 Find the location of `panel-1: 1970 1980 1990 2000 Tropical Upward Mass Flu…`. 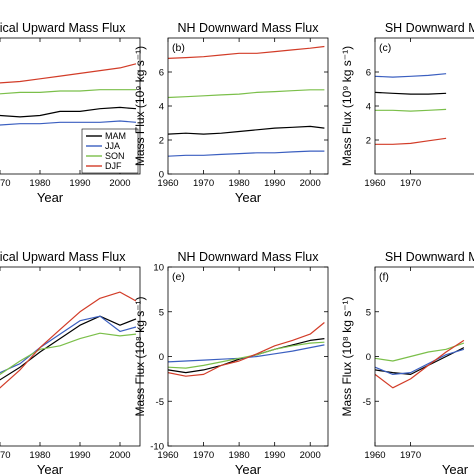

panel-1: 1970 1980 1990 2000 Tropical Upward Mass Flu… is located at coordinates (70, 113).